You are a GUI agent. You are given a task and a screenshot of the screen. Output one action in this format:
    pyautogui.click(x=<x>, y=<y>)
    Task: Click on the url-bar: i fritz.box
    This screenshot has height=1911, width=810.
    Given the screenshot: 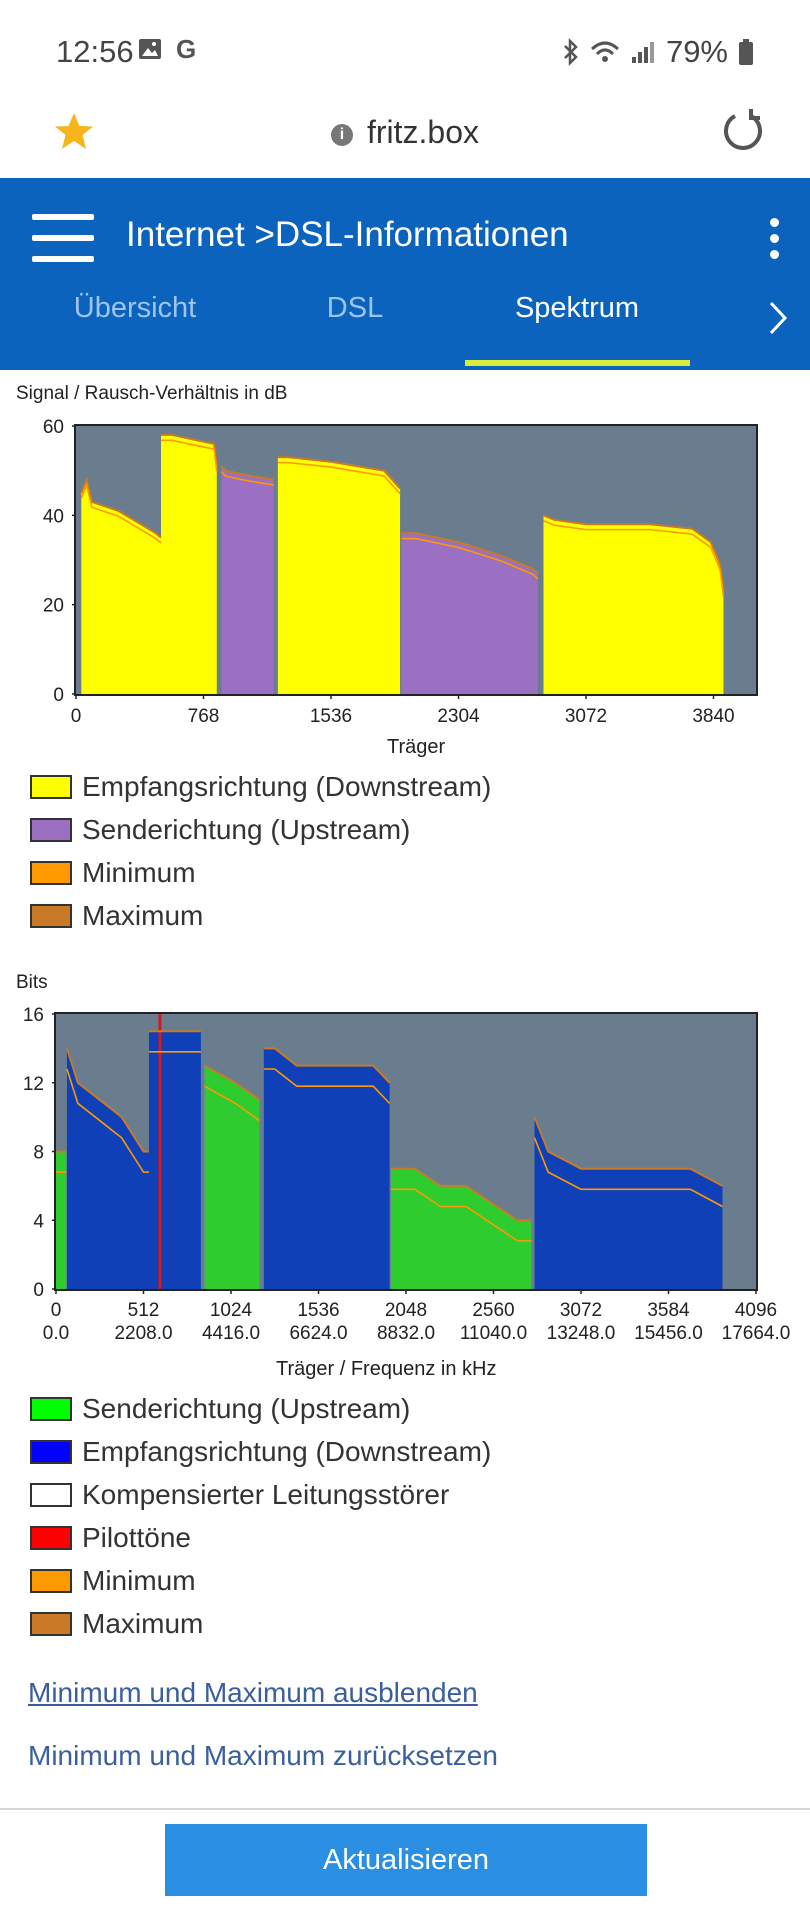 What is the action you would take?
    pyautogui.click(x=405, y=132)
    